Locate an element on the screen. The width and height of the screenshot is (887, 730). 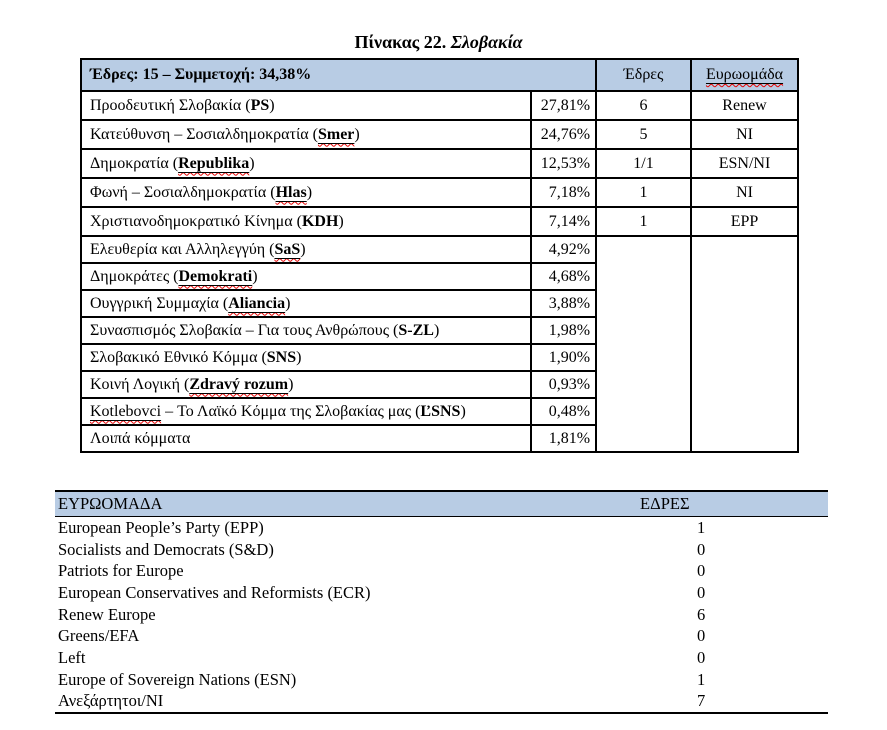
misspelled-word: Demokrati is located at coordinates (215, 276).